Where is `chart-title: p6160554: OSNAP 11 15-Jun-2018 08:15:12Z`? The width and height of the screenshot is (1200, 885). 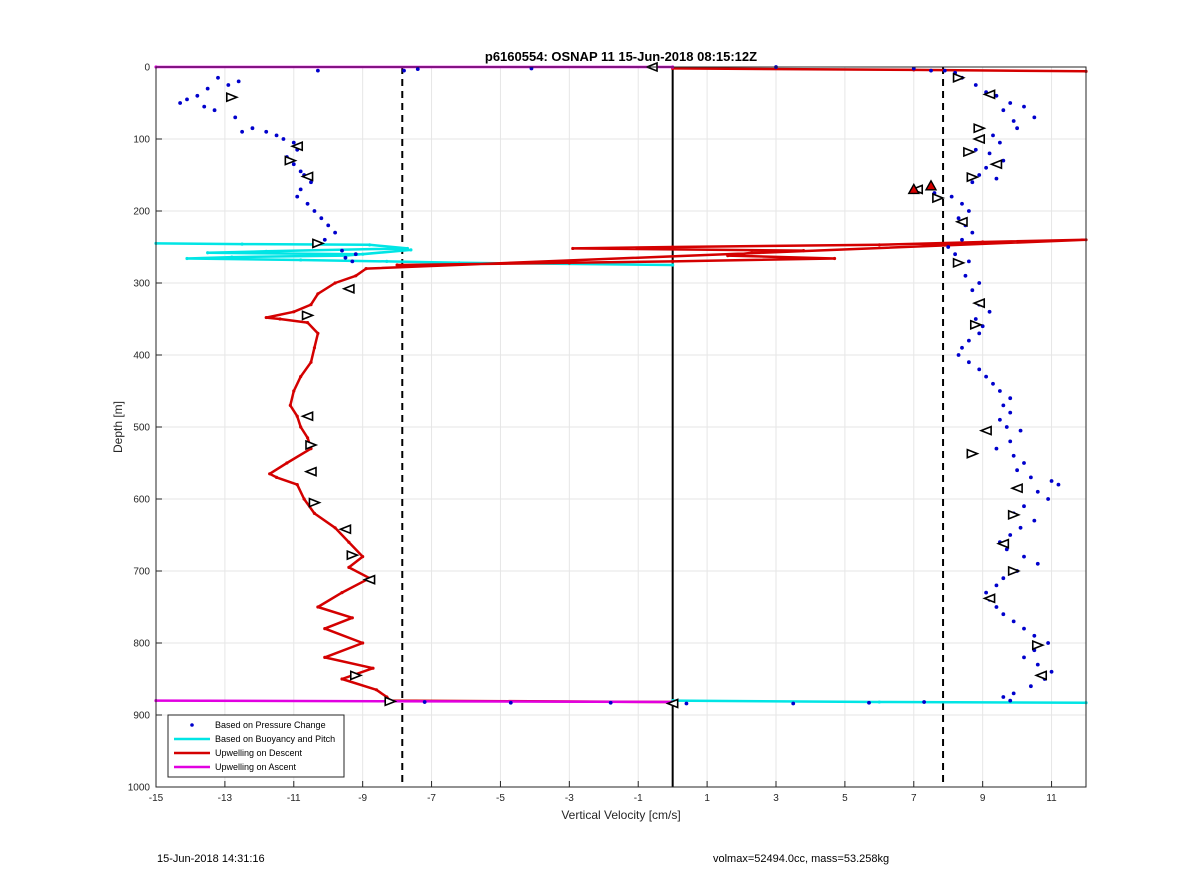
chart-title: p6160554: OSNAP 11 15-Jun-2018 08:15:12Z is located at coordinates (621, 56).